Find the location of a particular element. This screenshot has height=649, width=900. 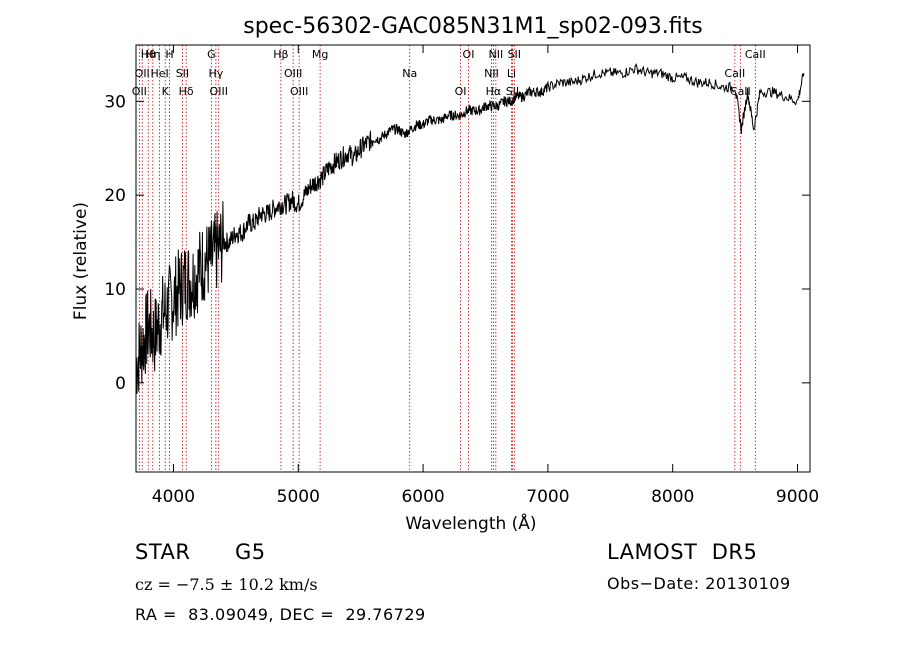

line-marker-label: Hγ is located at coordinates (215, 73).